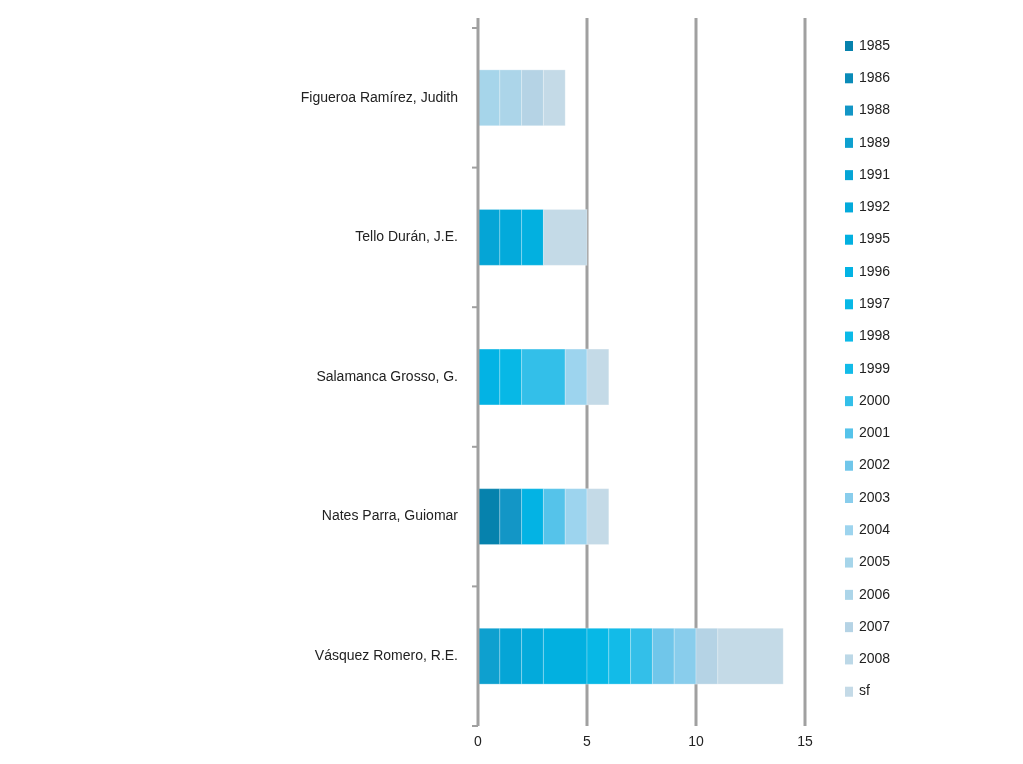  What do you see at coordinates (478, 741) in the screenshot?
I see `x-tick-label: 0` at bounding box center [478, 741].